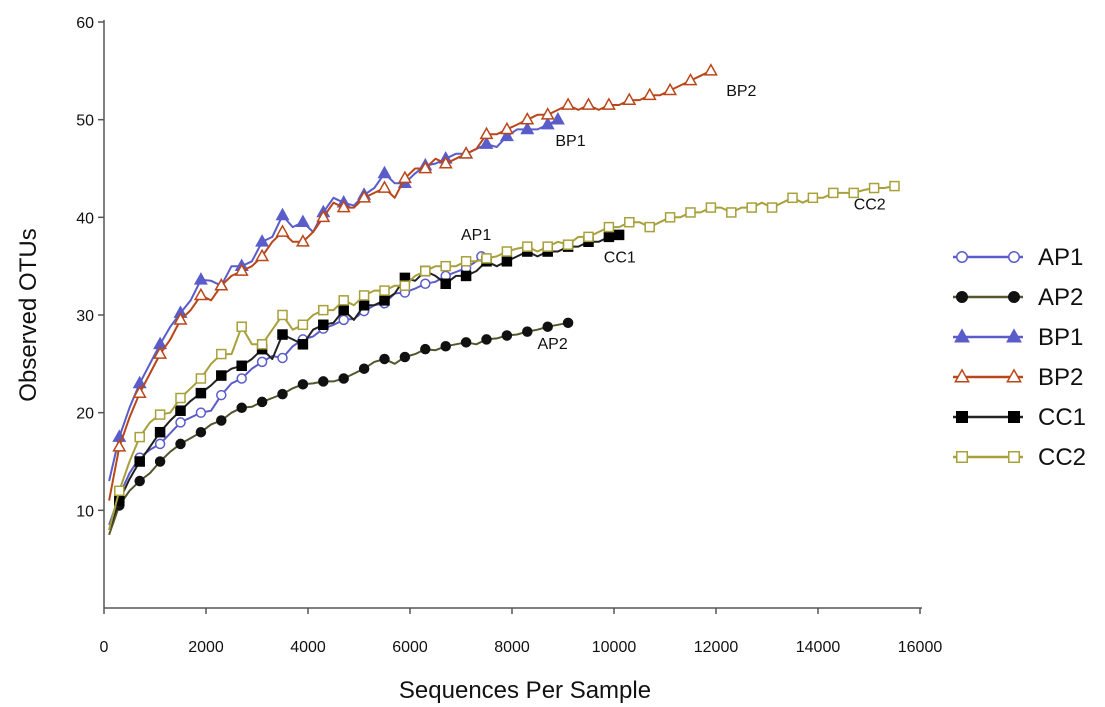 This screenshot has height=707, width=1105. I want to click on series-line-ap2, so click(338, 428).